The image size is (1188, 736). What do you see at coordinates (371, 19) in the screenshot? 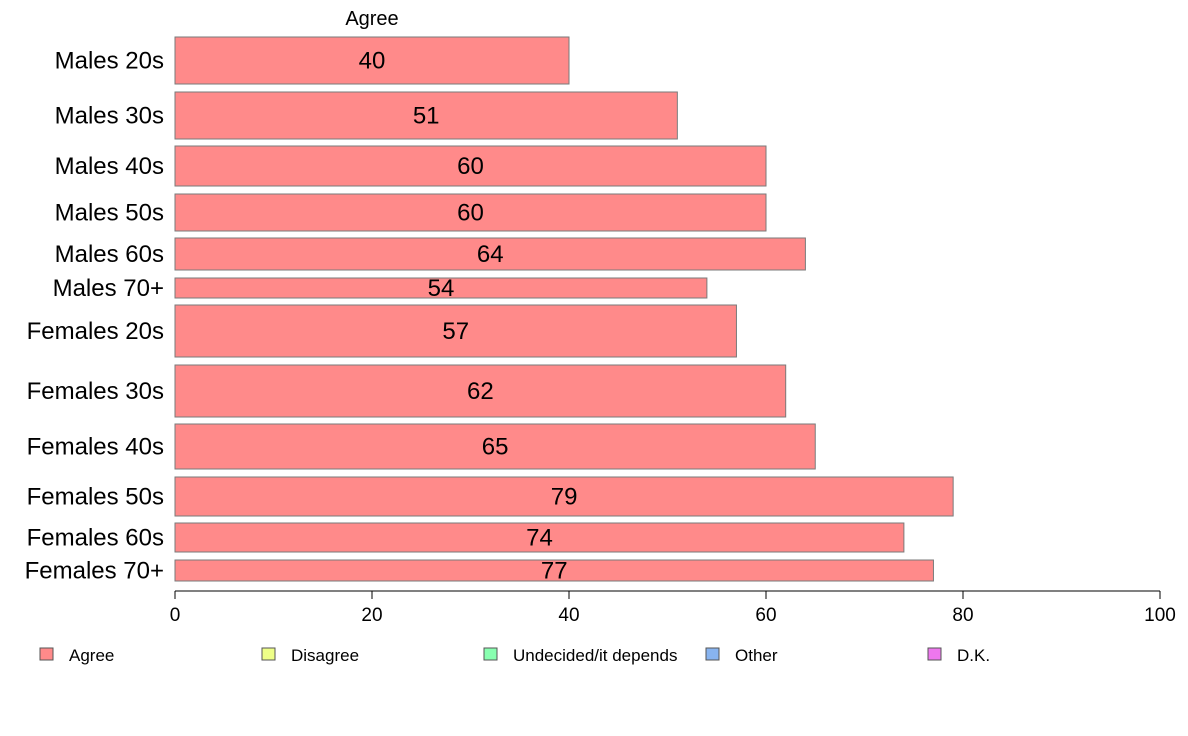
I see `series-title: Agree` at bounding box center [371, 19].